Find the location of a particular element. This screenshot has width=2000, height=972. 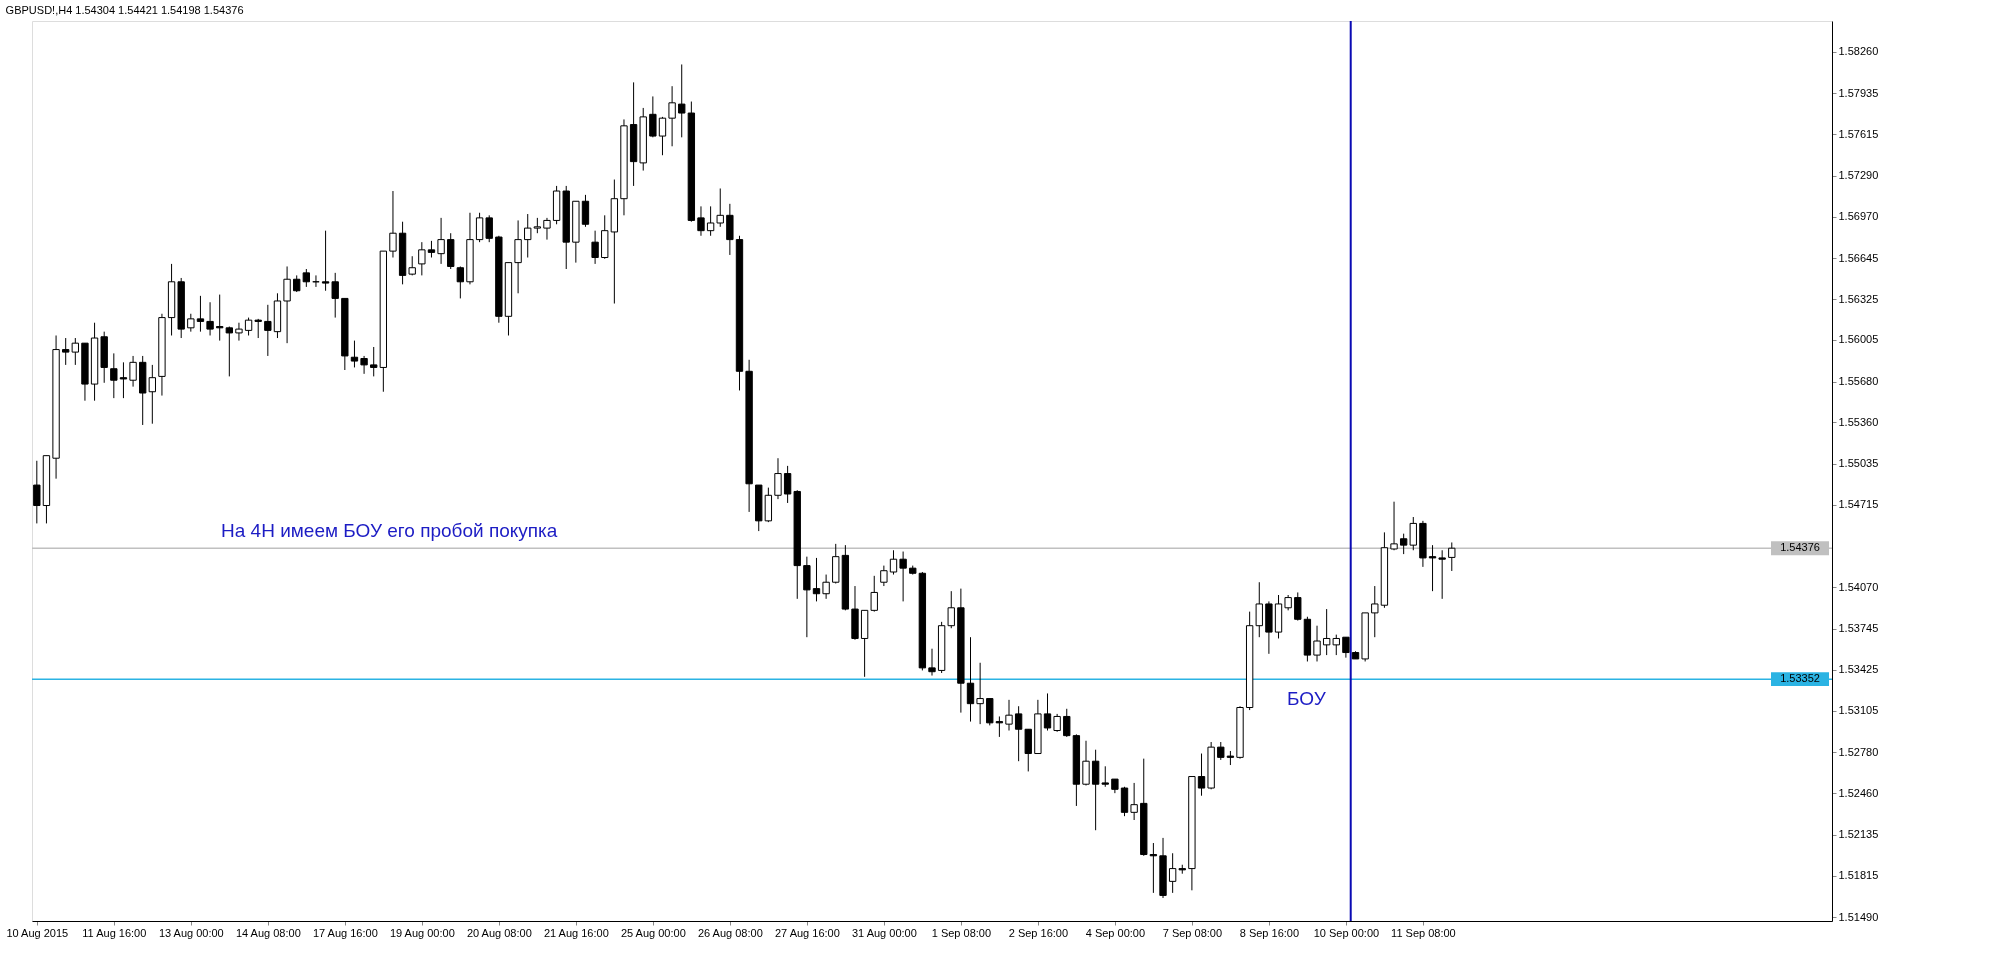

x-tick-label: 20 Aug 08:00 is located at coordinates (499, 932).